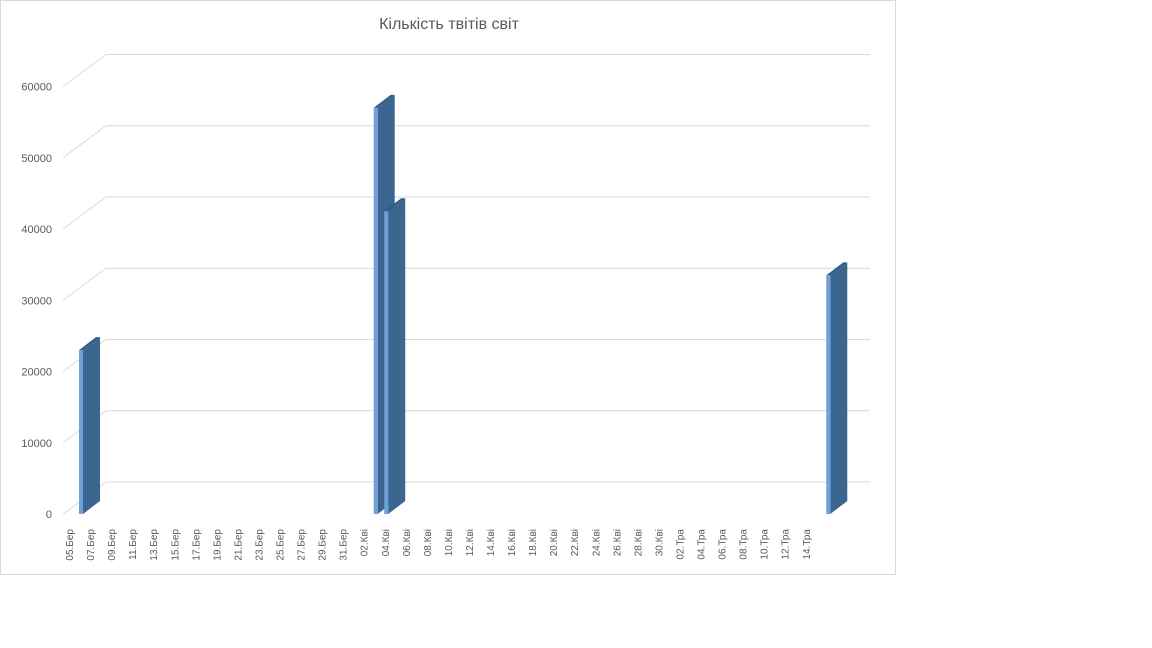  I want to click on x-tick-label: 30.Кві, so click(659, 542).